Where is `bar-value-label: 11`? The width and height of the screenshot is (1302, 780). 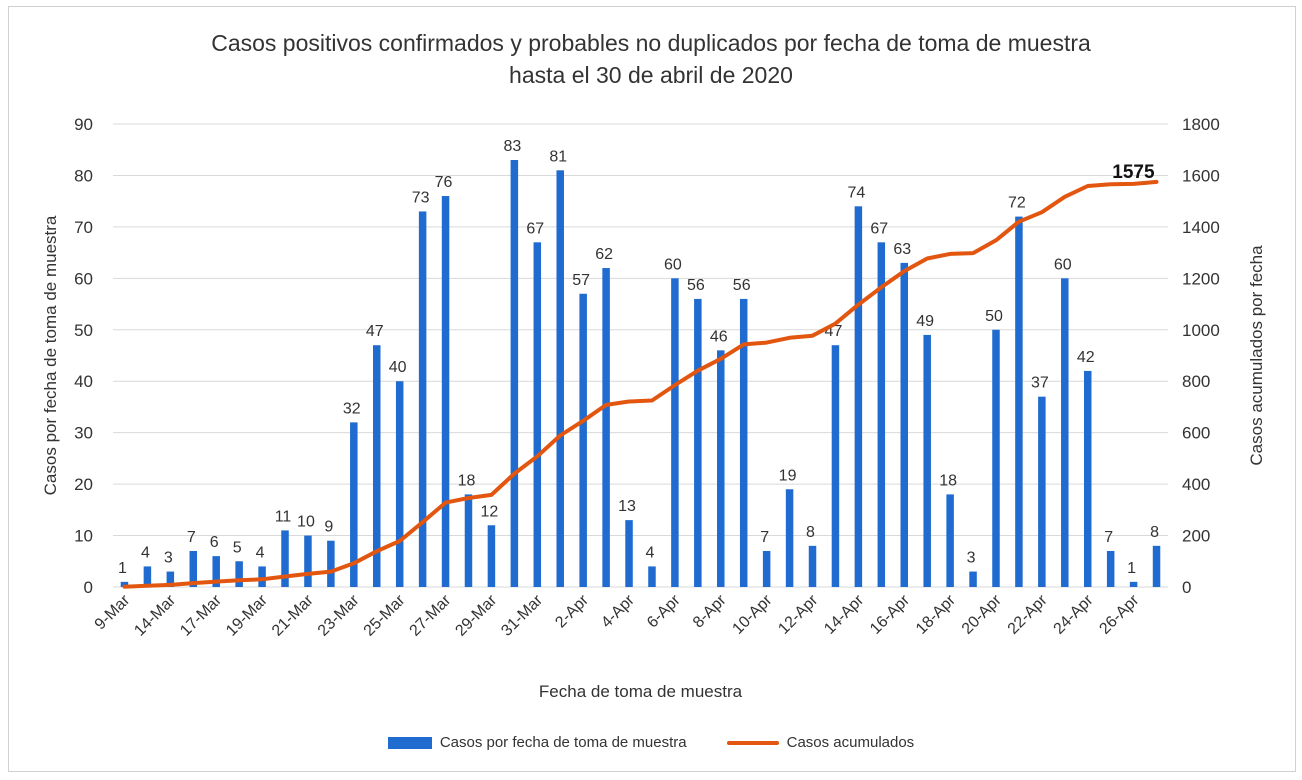 bar-value-label: 11 is located at coordinates (283, 516).